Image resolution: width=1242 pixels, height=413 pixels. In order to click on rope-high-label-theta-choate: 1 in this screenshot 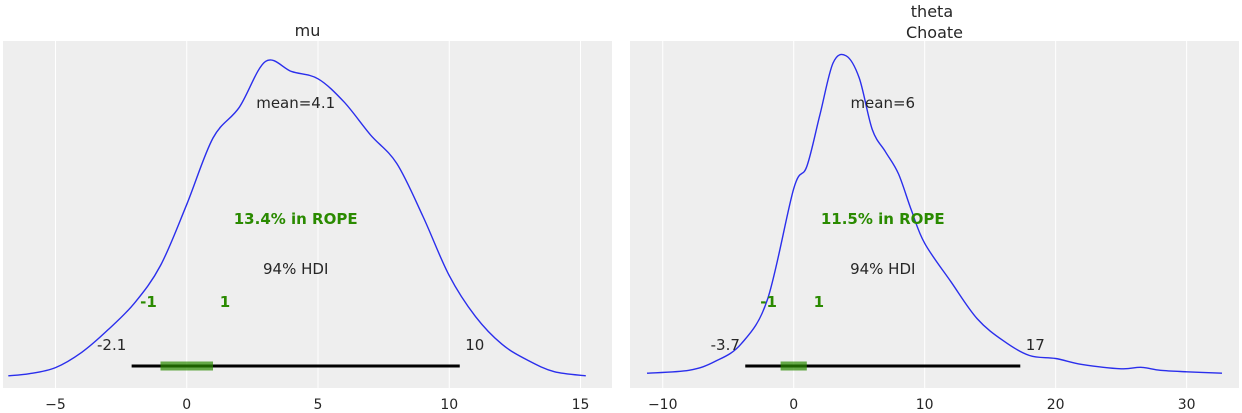, I will do `click(819, 302)`.